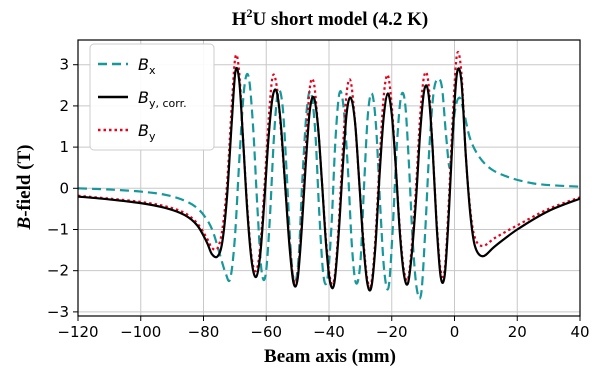  I want to click on x-axis-ticks: −120 −100 −80 −60 −40 −20 0 20 40, so click(323, 328).